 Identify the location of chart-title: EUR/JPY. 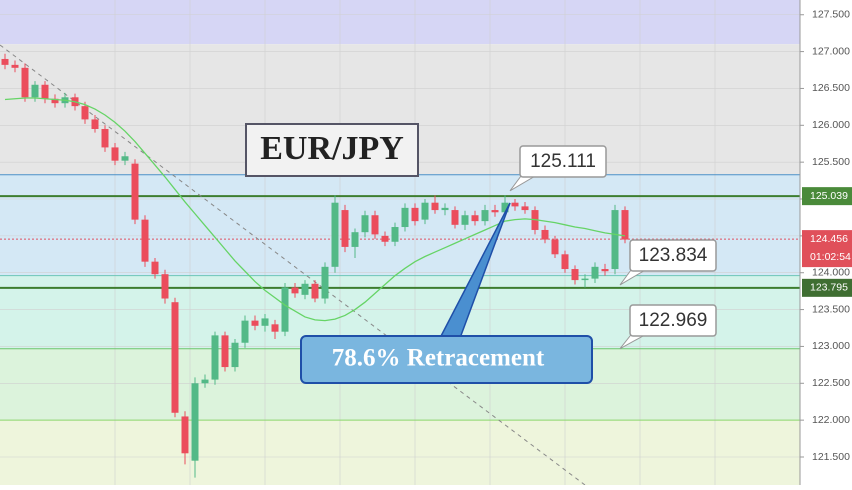
(332, 148).